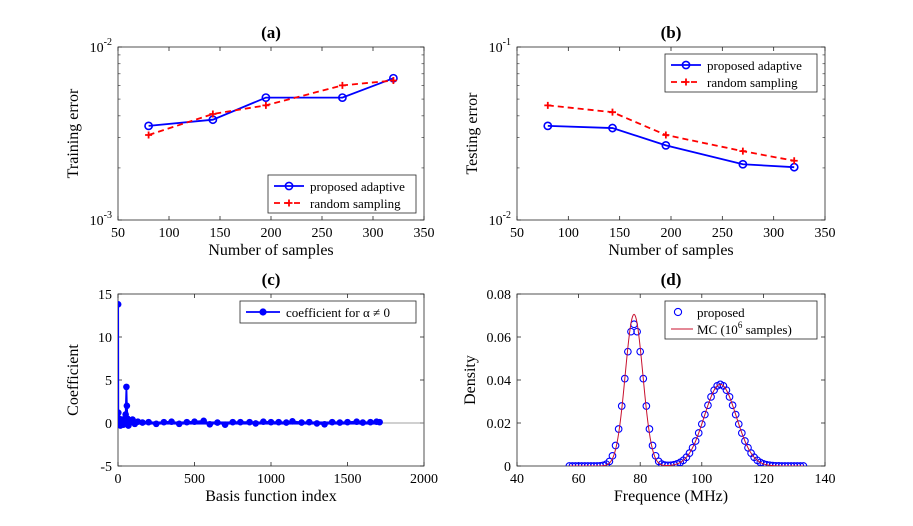  I want to click on x-tick-label: 40, so click(517, 479).